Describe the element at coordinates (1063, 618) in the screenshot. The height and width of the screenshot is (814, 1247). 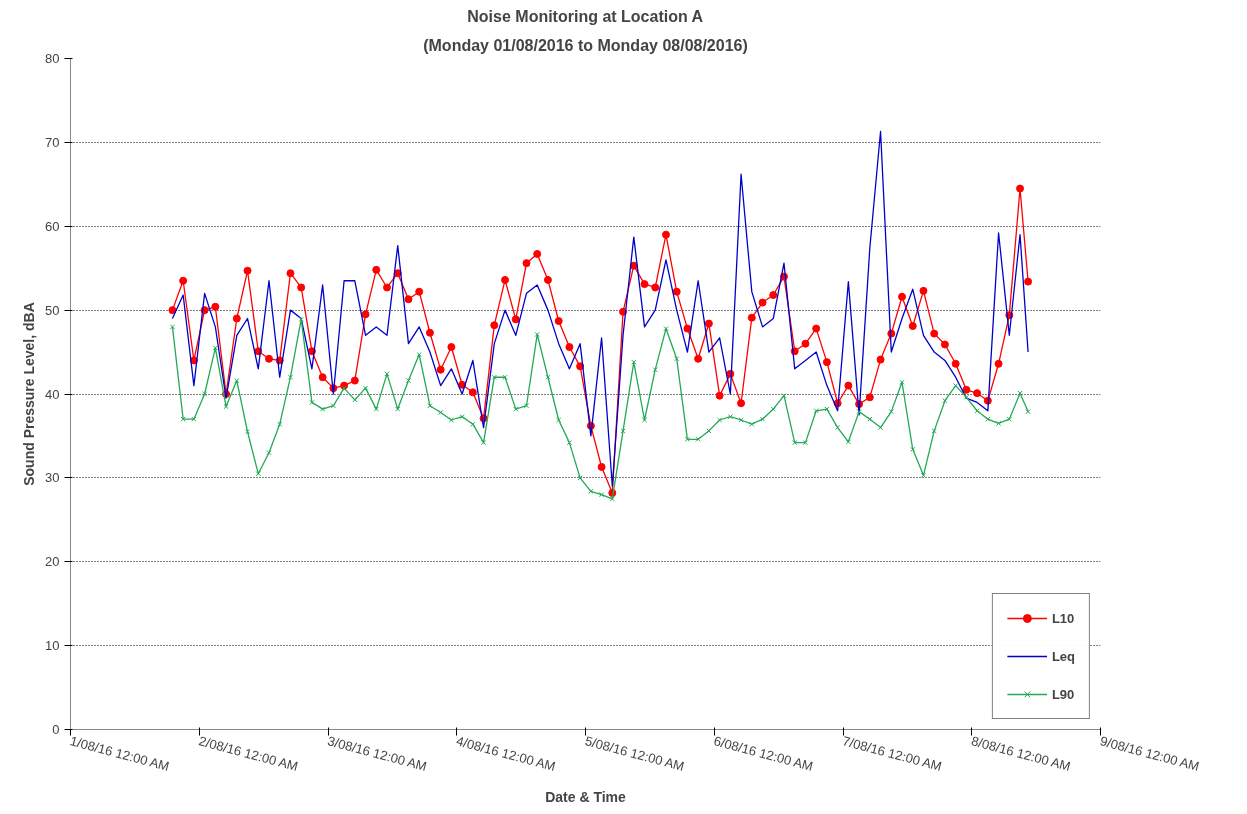
I see `legend-label: L10` at that location.